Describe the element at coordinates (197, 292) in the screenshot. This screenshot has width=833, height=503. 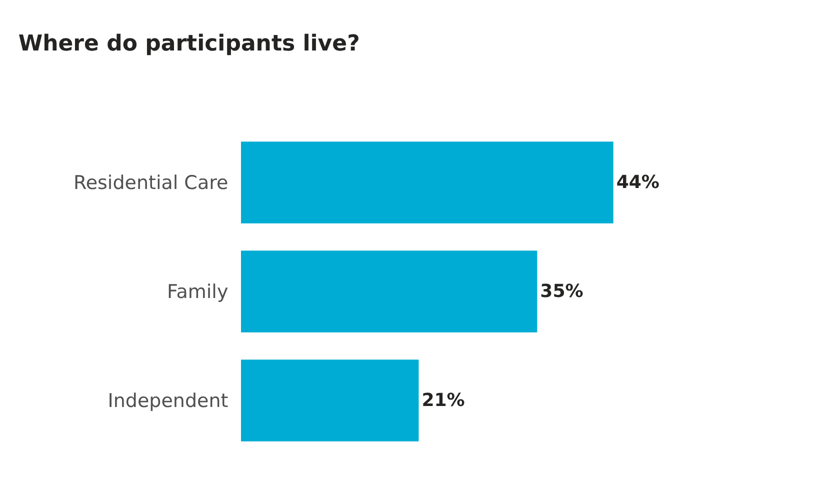
I see `y-tick-label: Family` at that location.